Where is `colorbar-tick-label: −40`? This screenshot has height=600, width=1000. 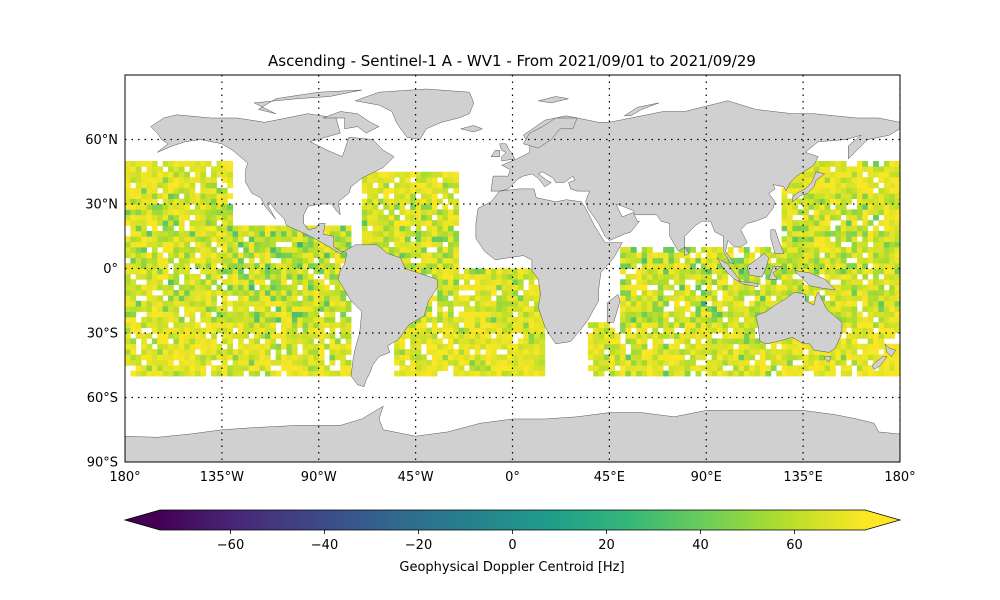
colorbar-tick-label: −40 is located at coordinates (324, 545).